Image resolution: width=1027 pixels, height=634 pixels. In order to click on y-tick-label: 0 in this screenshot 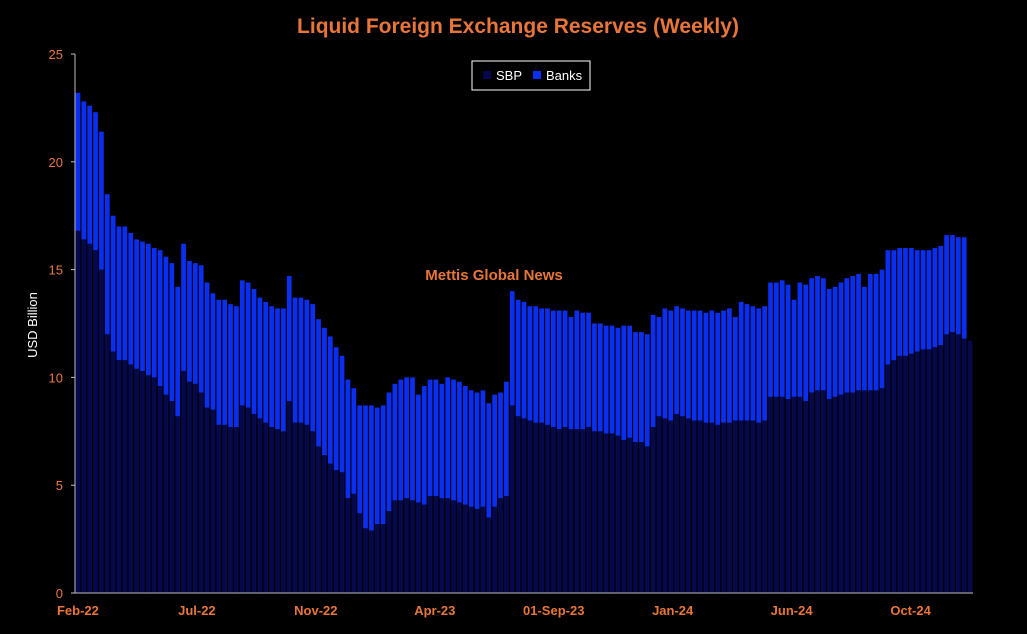, I will do `click(59, 593)`.